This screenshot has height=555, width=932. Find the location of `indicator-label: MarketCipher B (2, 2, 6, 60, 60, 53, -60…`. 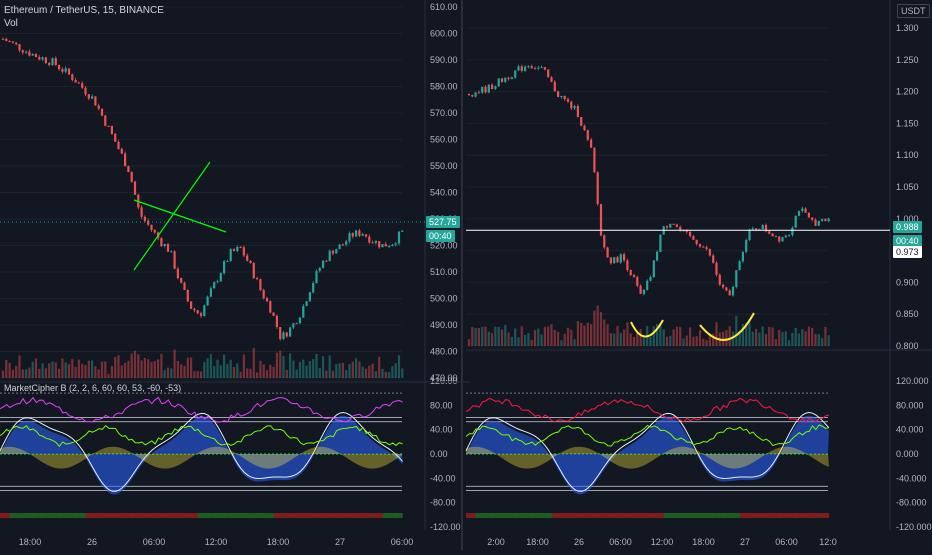

indicator-label: MarketCipher B (2, 2, 6, 60, 60, 53, -60… is located at coordinates (93, 388).